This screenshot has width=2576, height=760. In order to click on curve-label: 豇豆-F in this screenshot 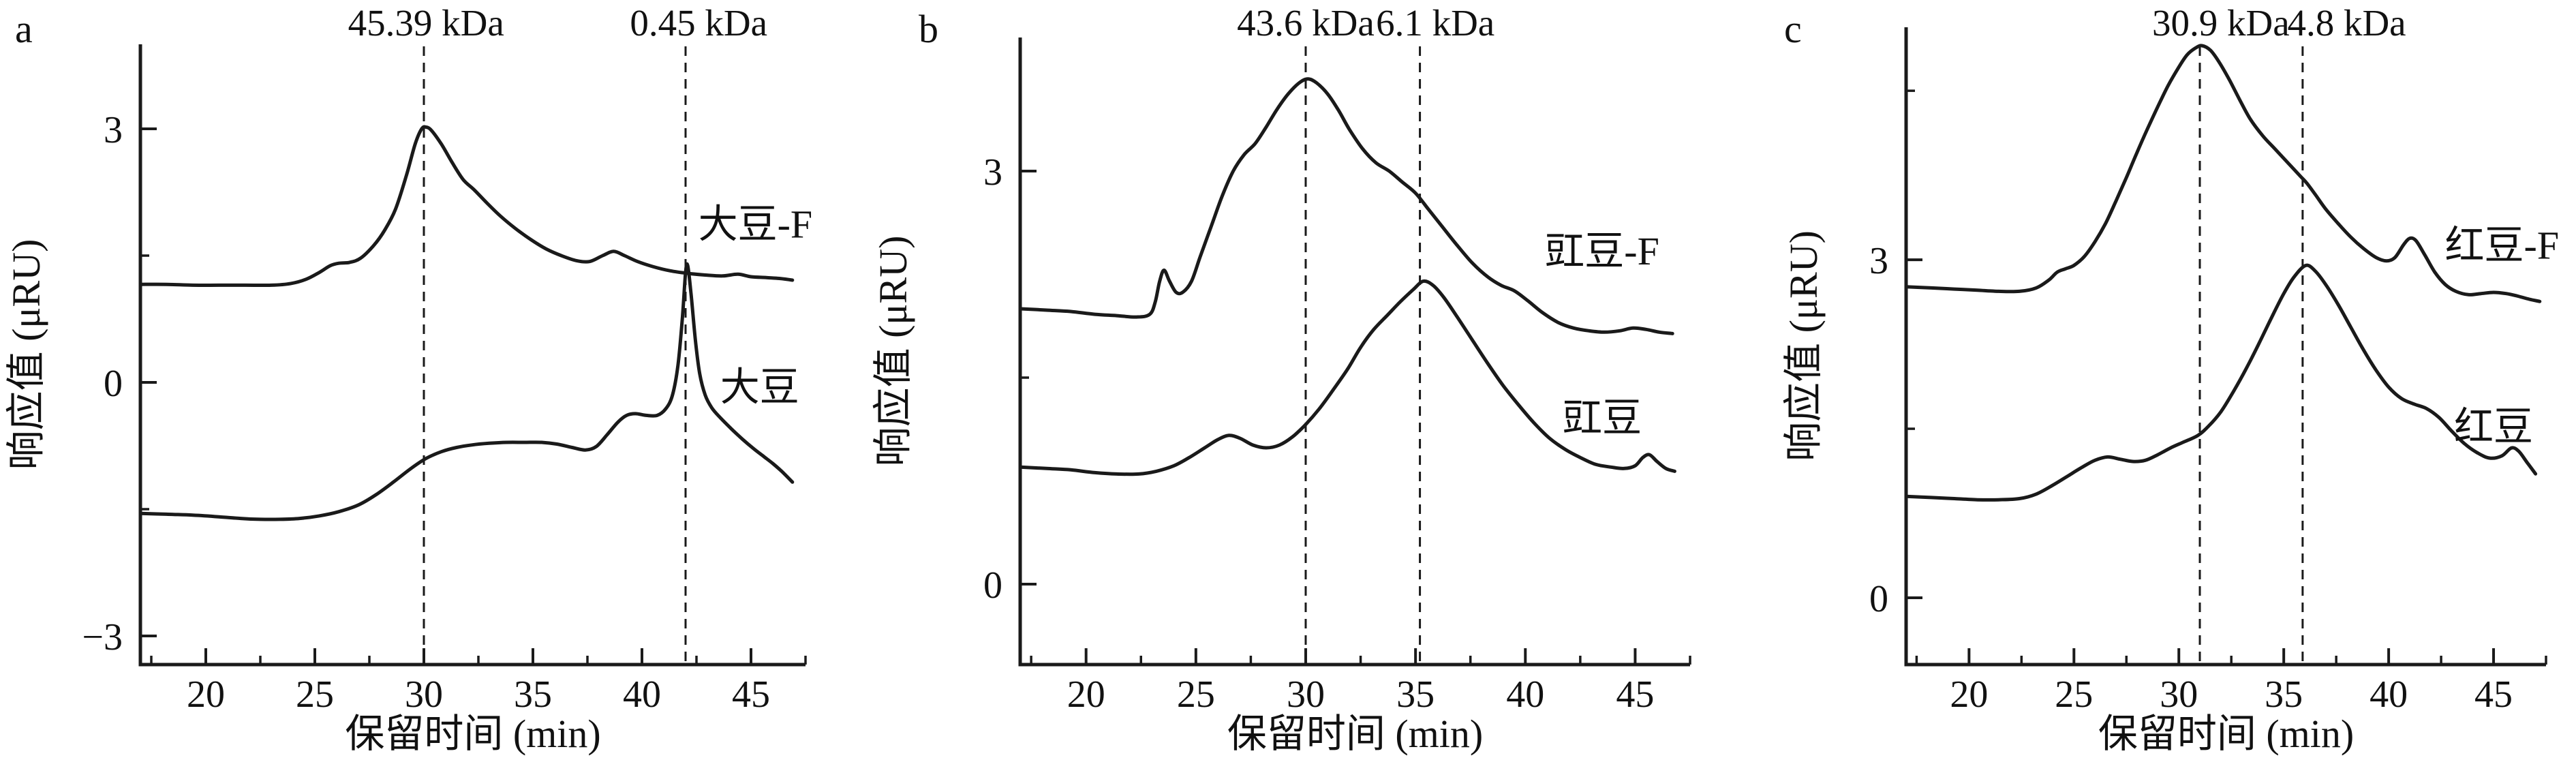, I will do `click(1602, 251)`.